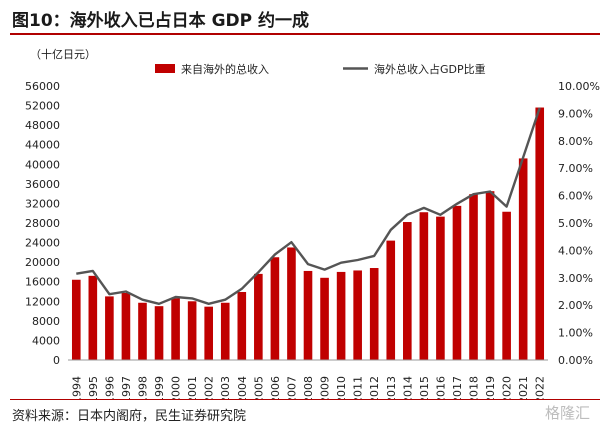 Image resolution: width=610 pixels, height=432 pixels. I want to click on x-axis-tick-label: 1999, so click(159, 388).